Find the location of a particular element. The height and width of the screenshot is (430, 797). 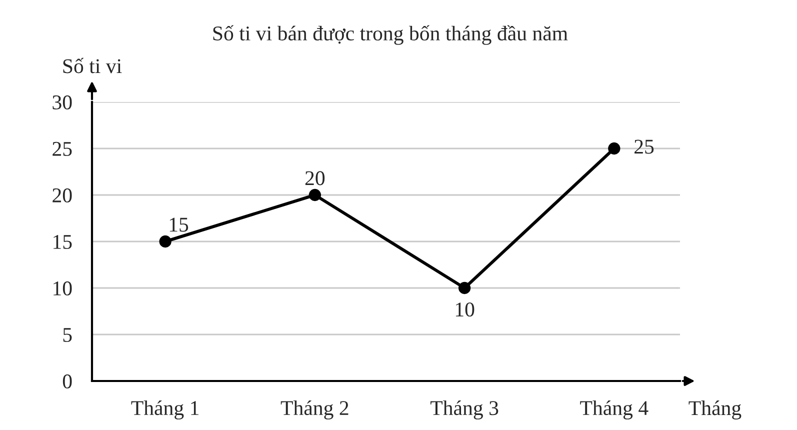

y-axis-title: Số ti vi is located at coordinates (92, 66).